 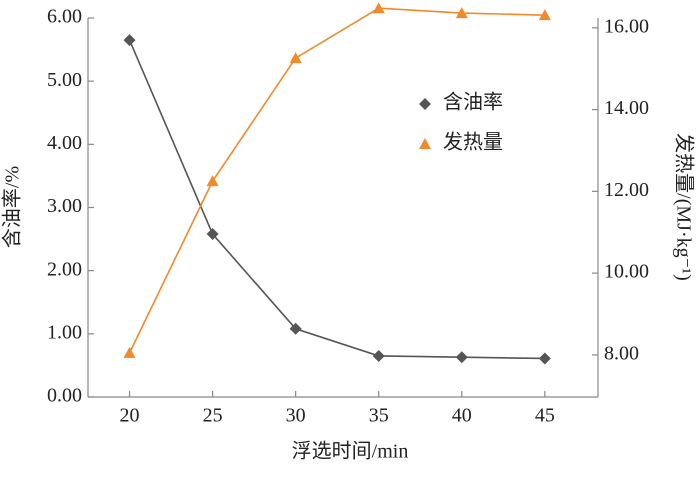 What do you see at coordinates (64, 269) in the screenshot?
I see `y-tick-label: 2.00` at bounding box center [64, 269].